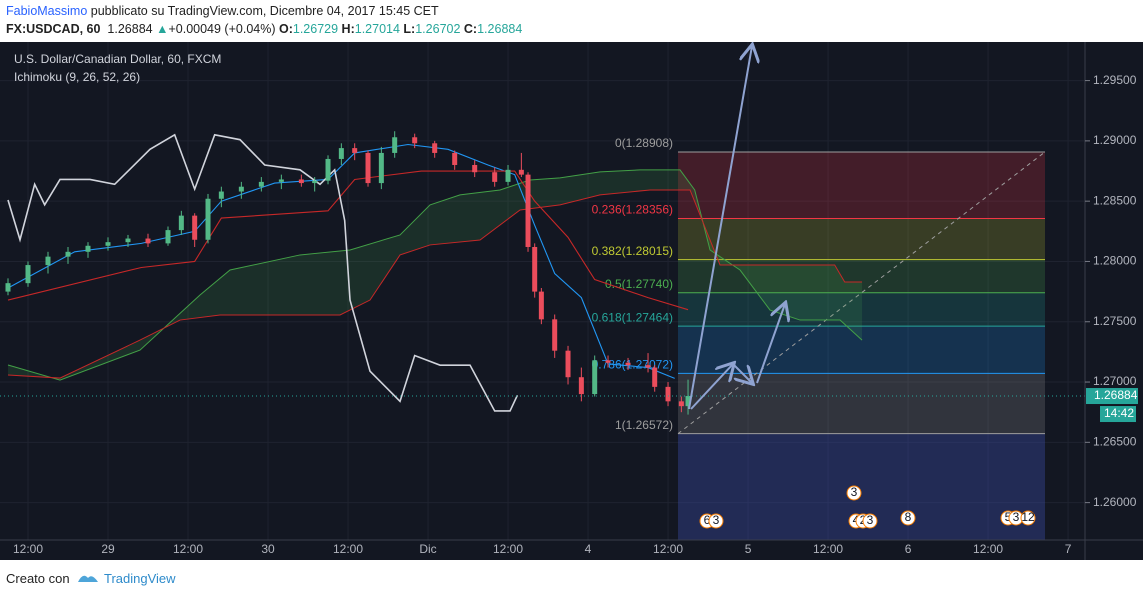 This screenshot has width=1143, height=596. Describe the element at coordinates (1116, 395) in the screenshot. I see `last-price-label: 1.26884` at that location.